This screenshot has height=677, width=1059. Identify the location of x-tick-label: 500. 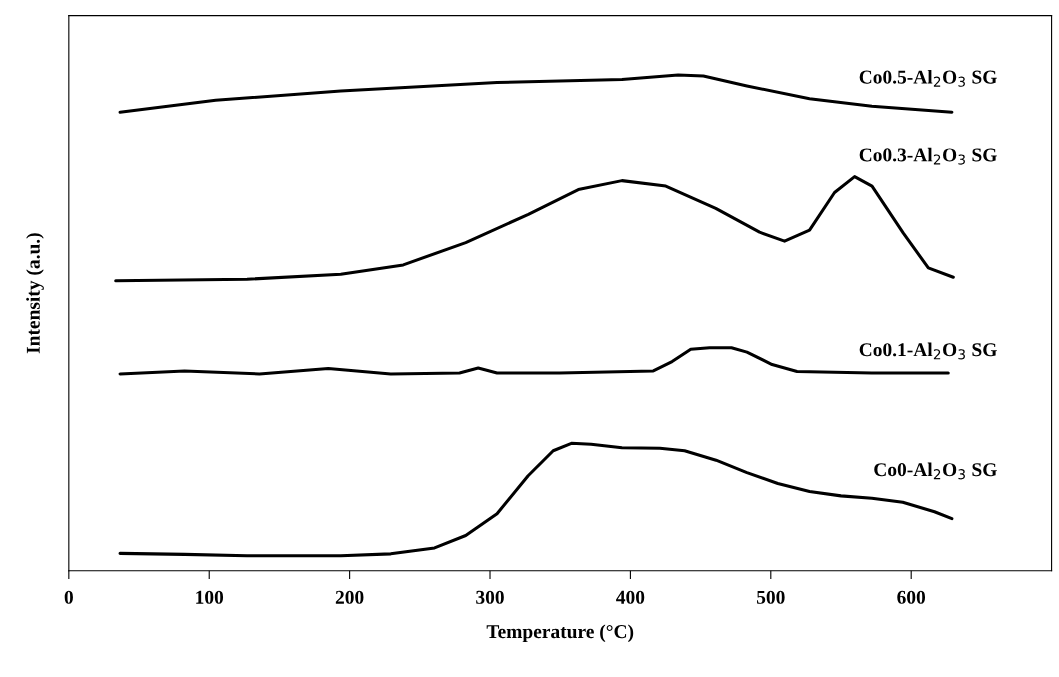
(771, 597).